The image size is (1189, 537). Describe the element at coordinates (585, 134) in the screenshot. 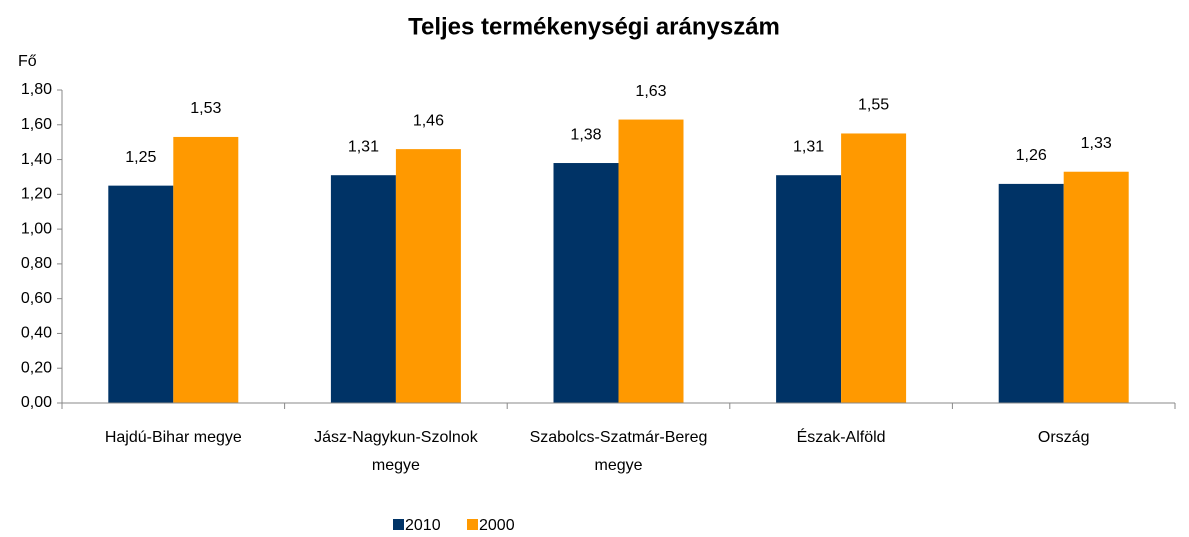

I see `data-label: 1,38` at that location.